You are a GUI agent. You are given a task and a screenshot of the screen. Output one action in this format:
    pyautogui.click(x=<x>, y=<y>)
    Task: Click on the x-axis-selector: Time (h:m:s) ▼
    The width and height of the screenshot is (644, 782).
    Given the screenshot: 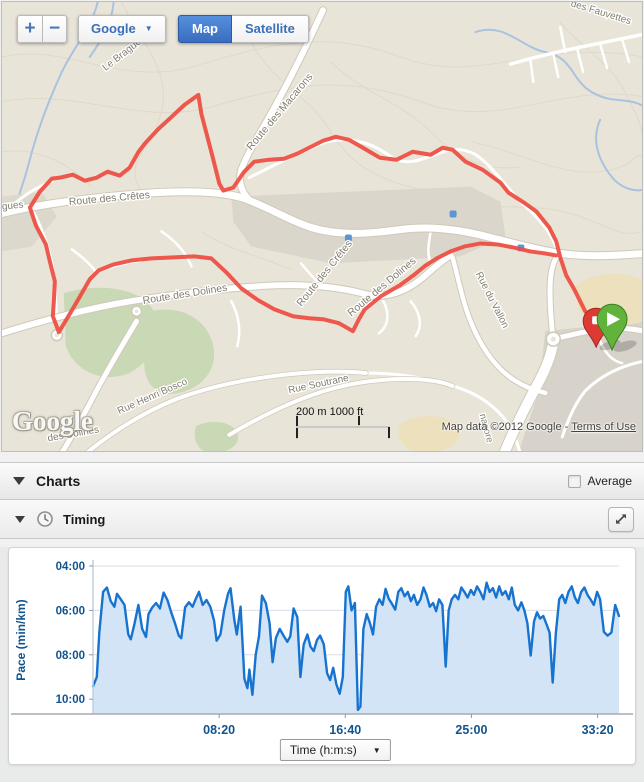 What is the action you would take?
    pyautogui.click(x=335, y=750)
    